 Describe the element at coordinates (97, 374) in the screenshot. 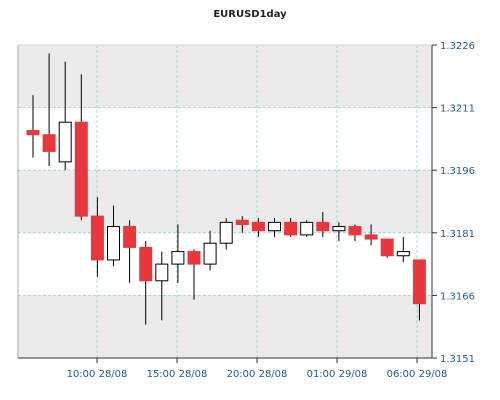

I see `x-tick-label: 10:00 28/08` at that location.